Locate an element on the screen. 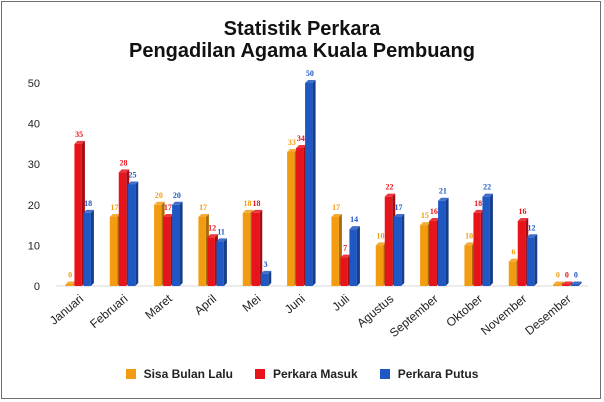 The height and width of the screenshot is (402, 604). y-tick-label: 10 is located at coordinates (34, 246).